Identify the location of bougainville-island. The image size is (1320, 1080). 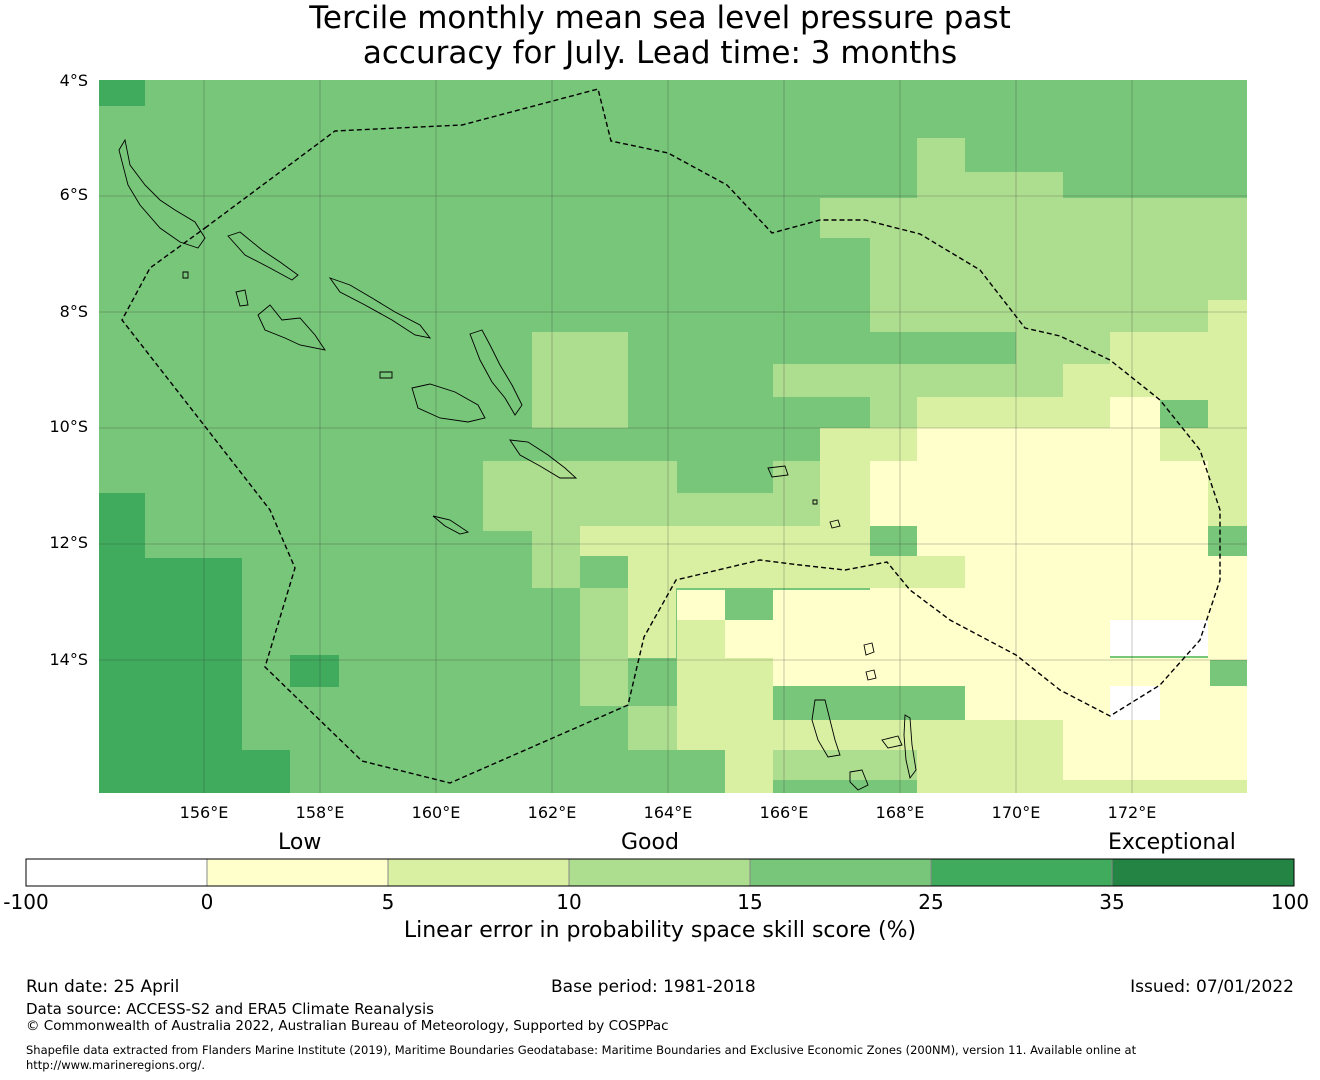
(162, 193).